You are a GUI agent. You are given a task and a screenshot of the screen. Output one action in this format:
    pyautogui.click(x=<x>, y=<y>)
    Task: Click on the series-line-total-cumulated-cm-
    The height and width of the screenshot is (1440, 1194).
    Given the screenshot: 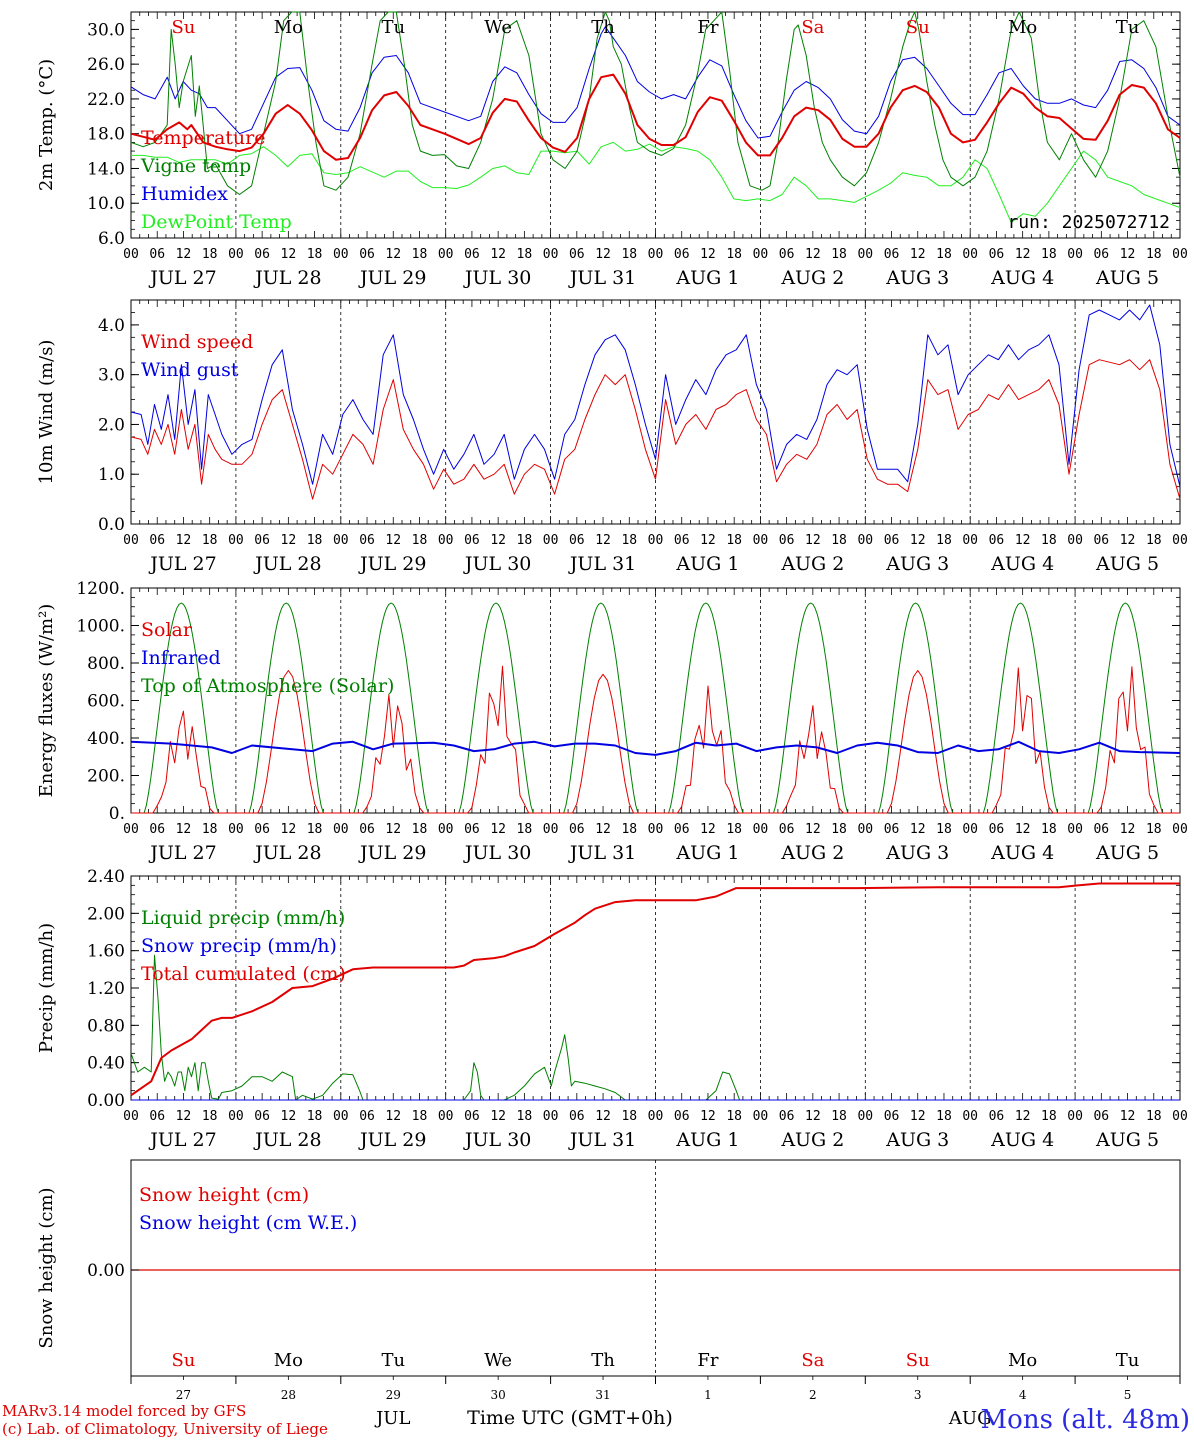 What is the action you would take?
    pyautogui.click(x=655, y=989)
    